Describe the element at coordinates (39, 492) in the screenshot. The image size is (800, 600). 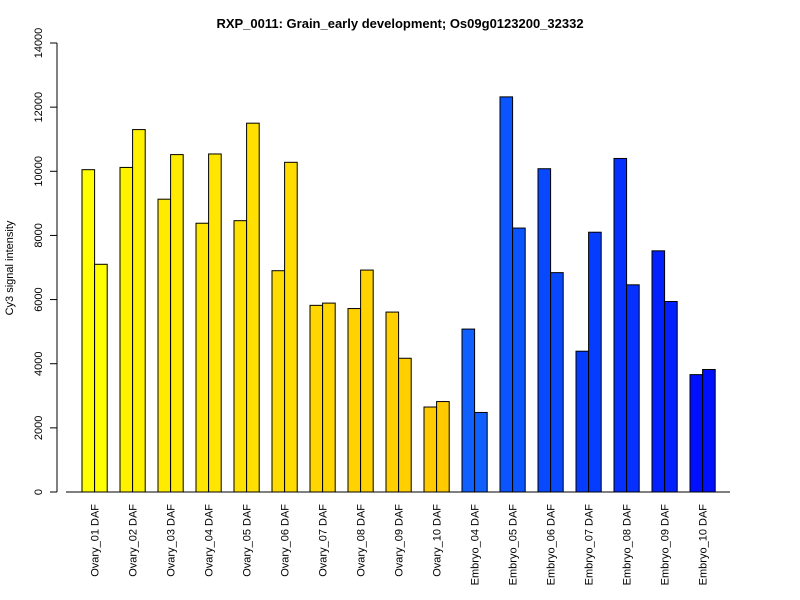
I see `y-tick-label: 0` at that location.